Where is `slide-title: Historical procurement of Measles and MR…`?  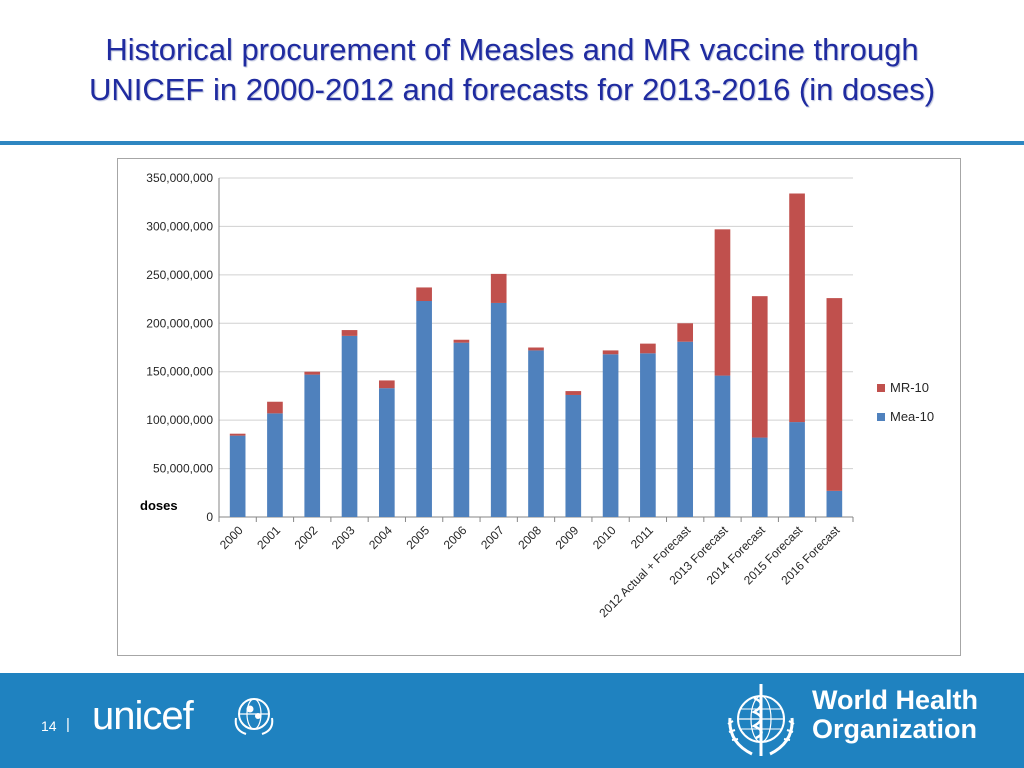 slide-title: Historical procurement of Measles and MR… is located at coordinates (512, 70).